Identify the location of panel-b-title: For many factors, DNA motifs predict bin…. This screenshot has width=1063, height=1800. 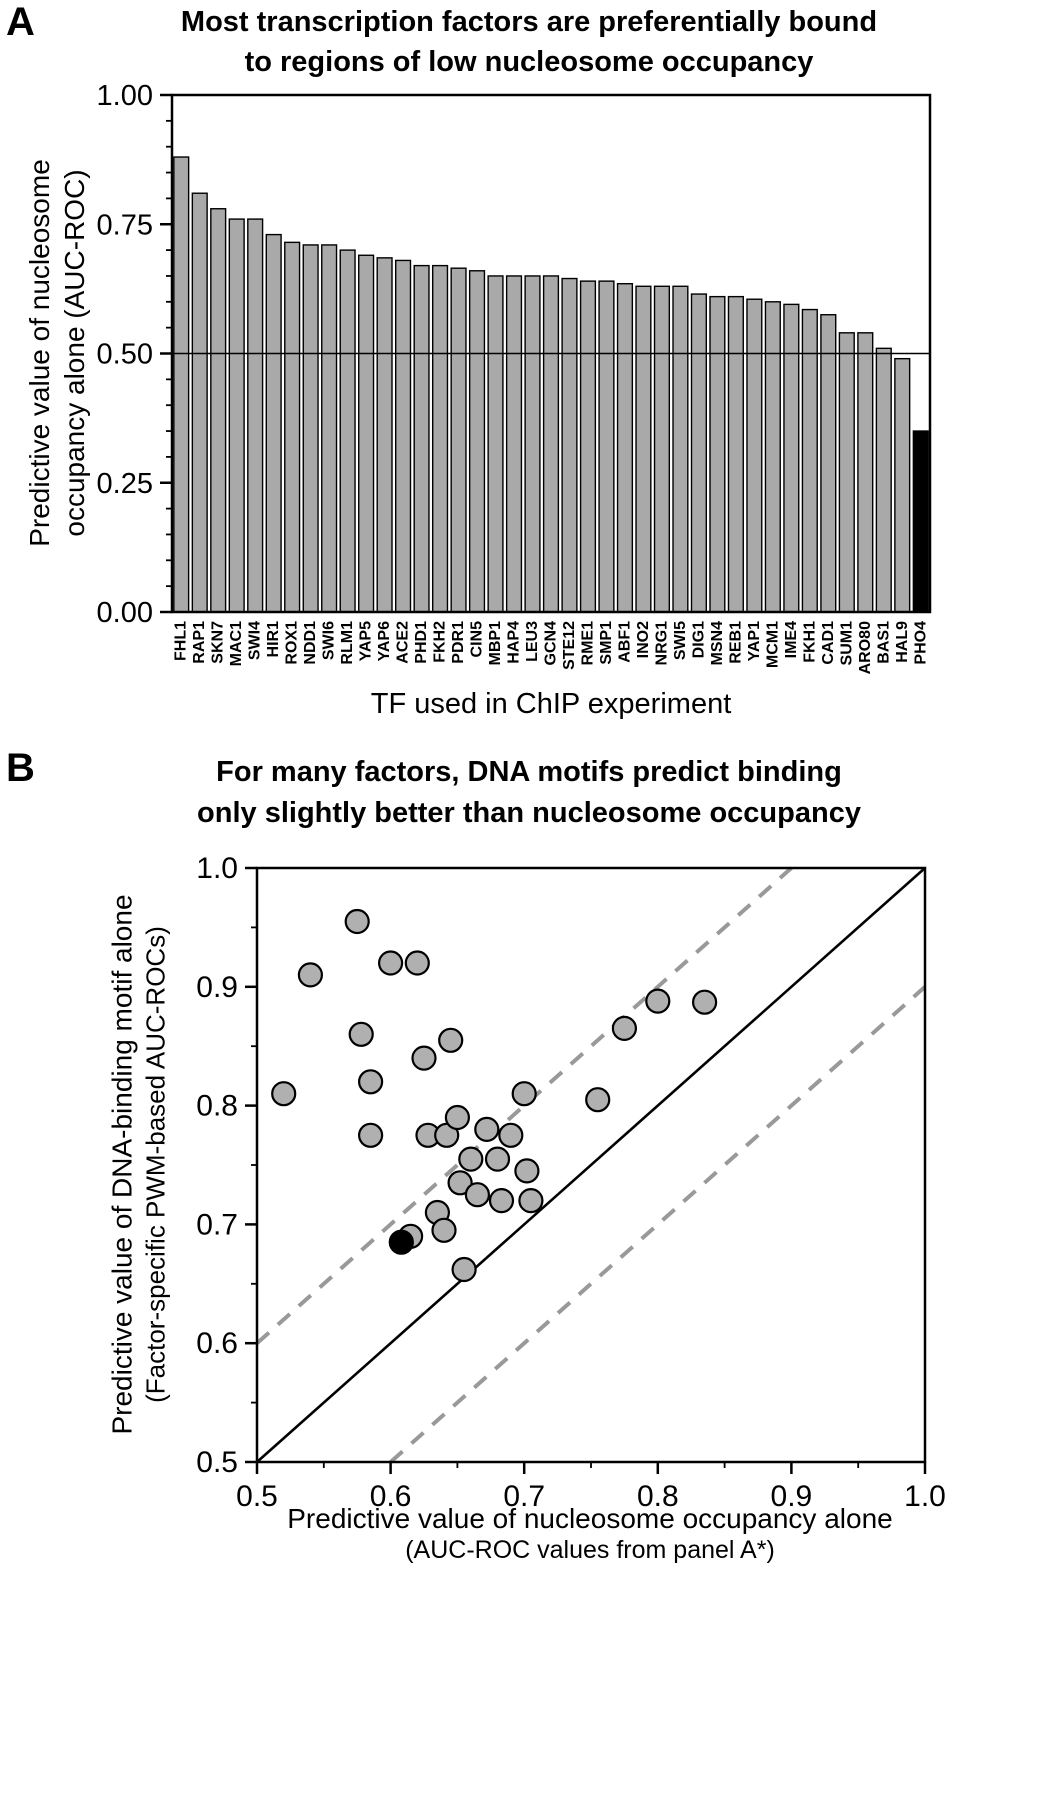
(529, 793).